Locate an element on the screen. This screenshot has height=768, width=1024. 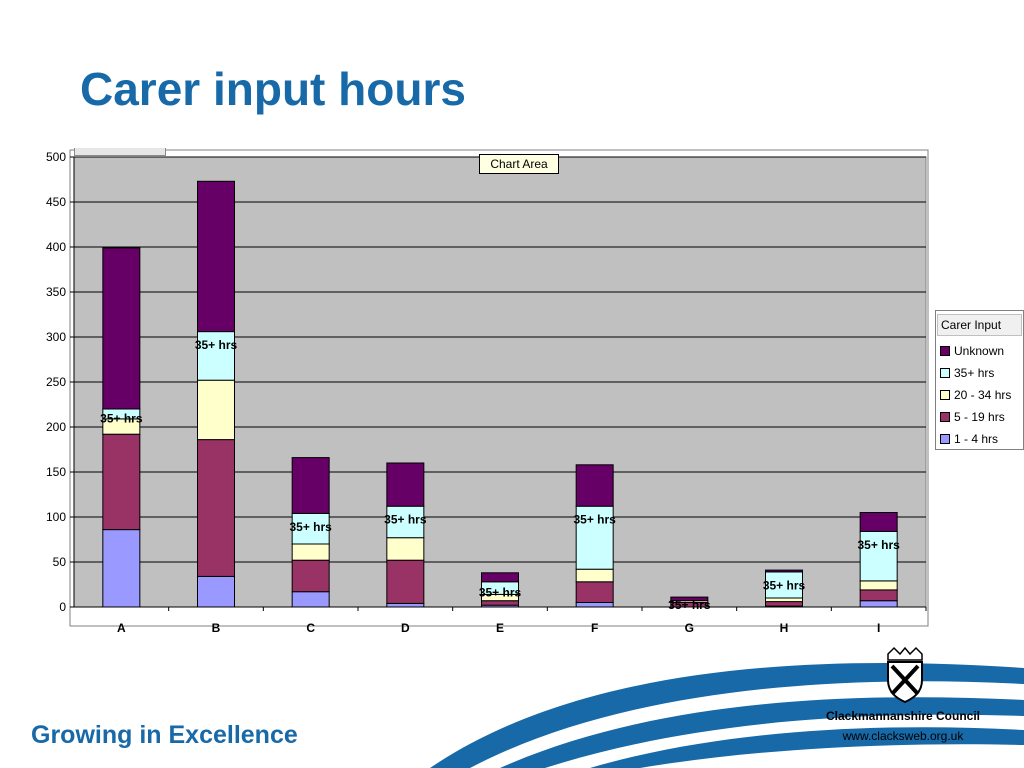
y-axis: 0 50 100 150 200 250 300 350 400 450 500 is located at coordinates (60, 382).